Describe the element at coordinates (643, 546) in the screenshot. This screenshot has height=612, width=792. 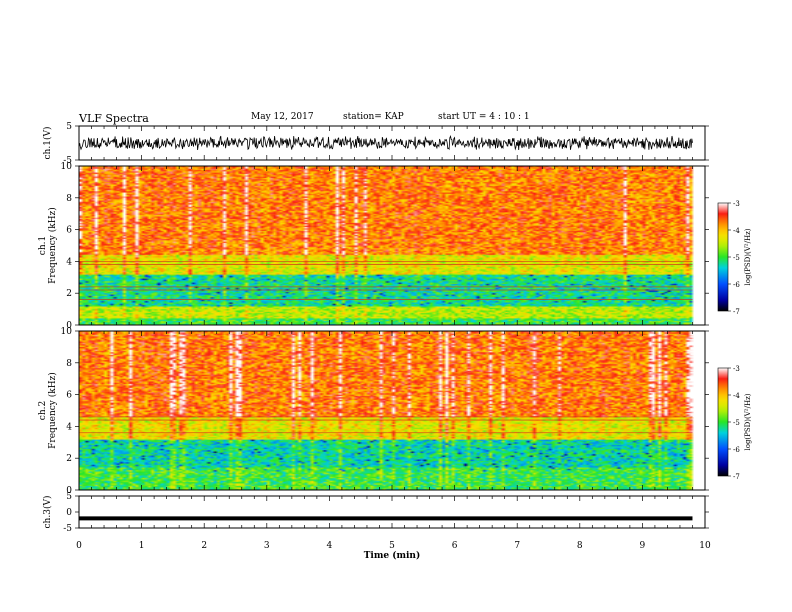
I see `time-tick-label-9: 9` at that location.